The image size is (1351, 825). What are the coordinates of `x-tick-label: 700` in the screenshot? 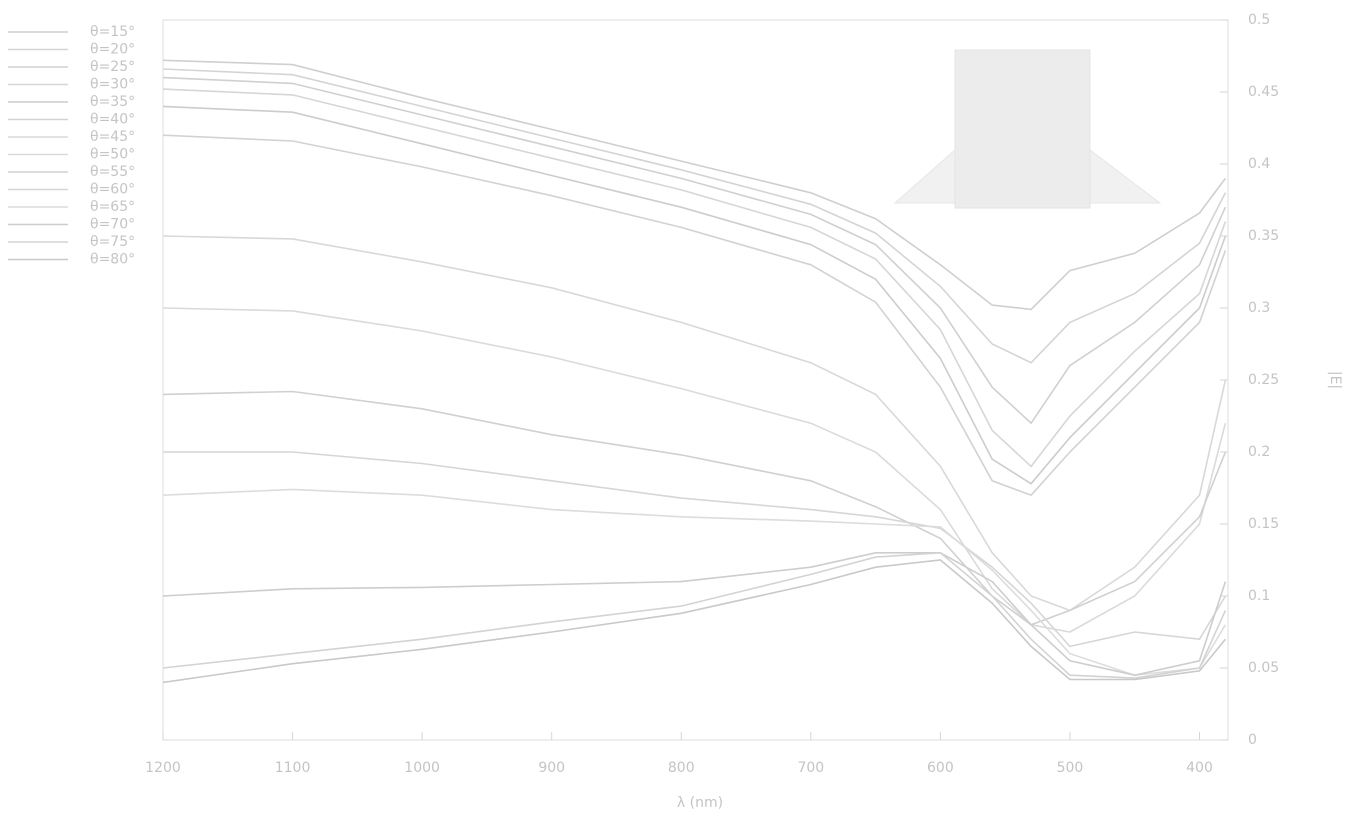 It's located at (810, 768).